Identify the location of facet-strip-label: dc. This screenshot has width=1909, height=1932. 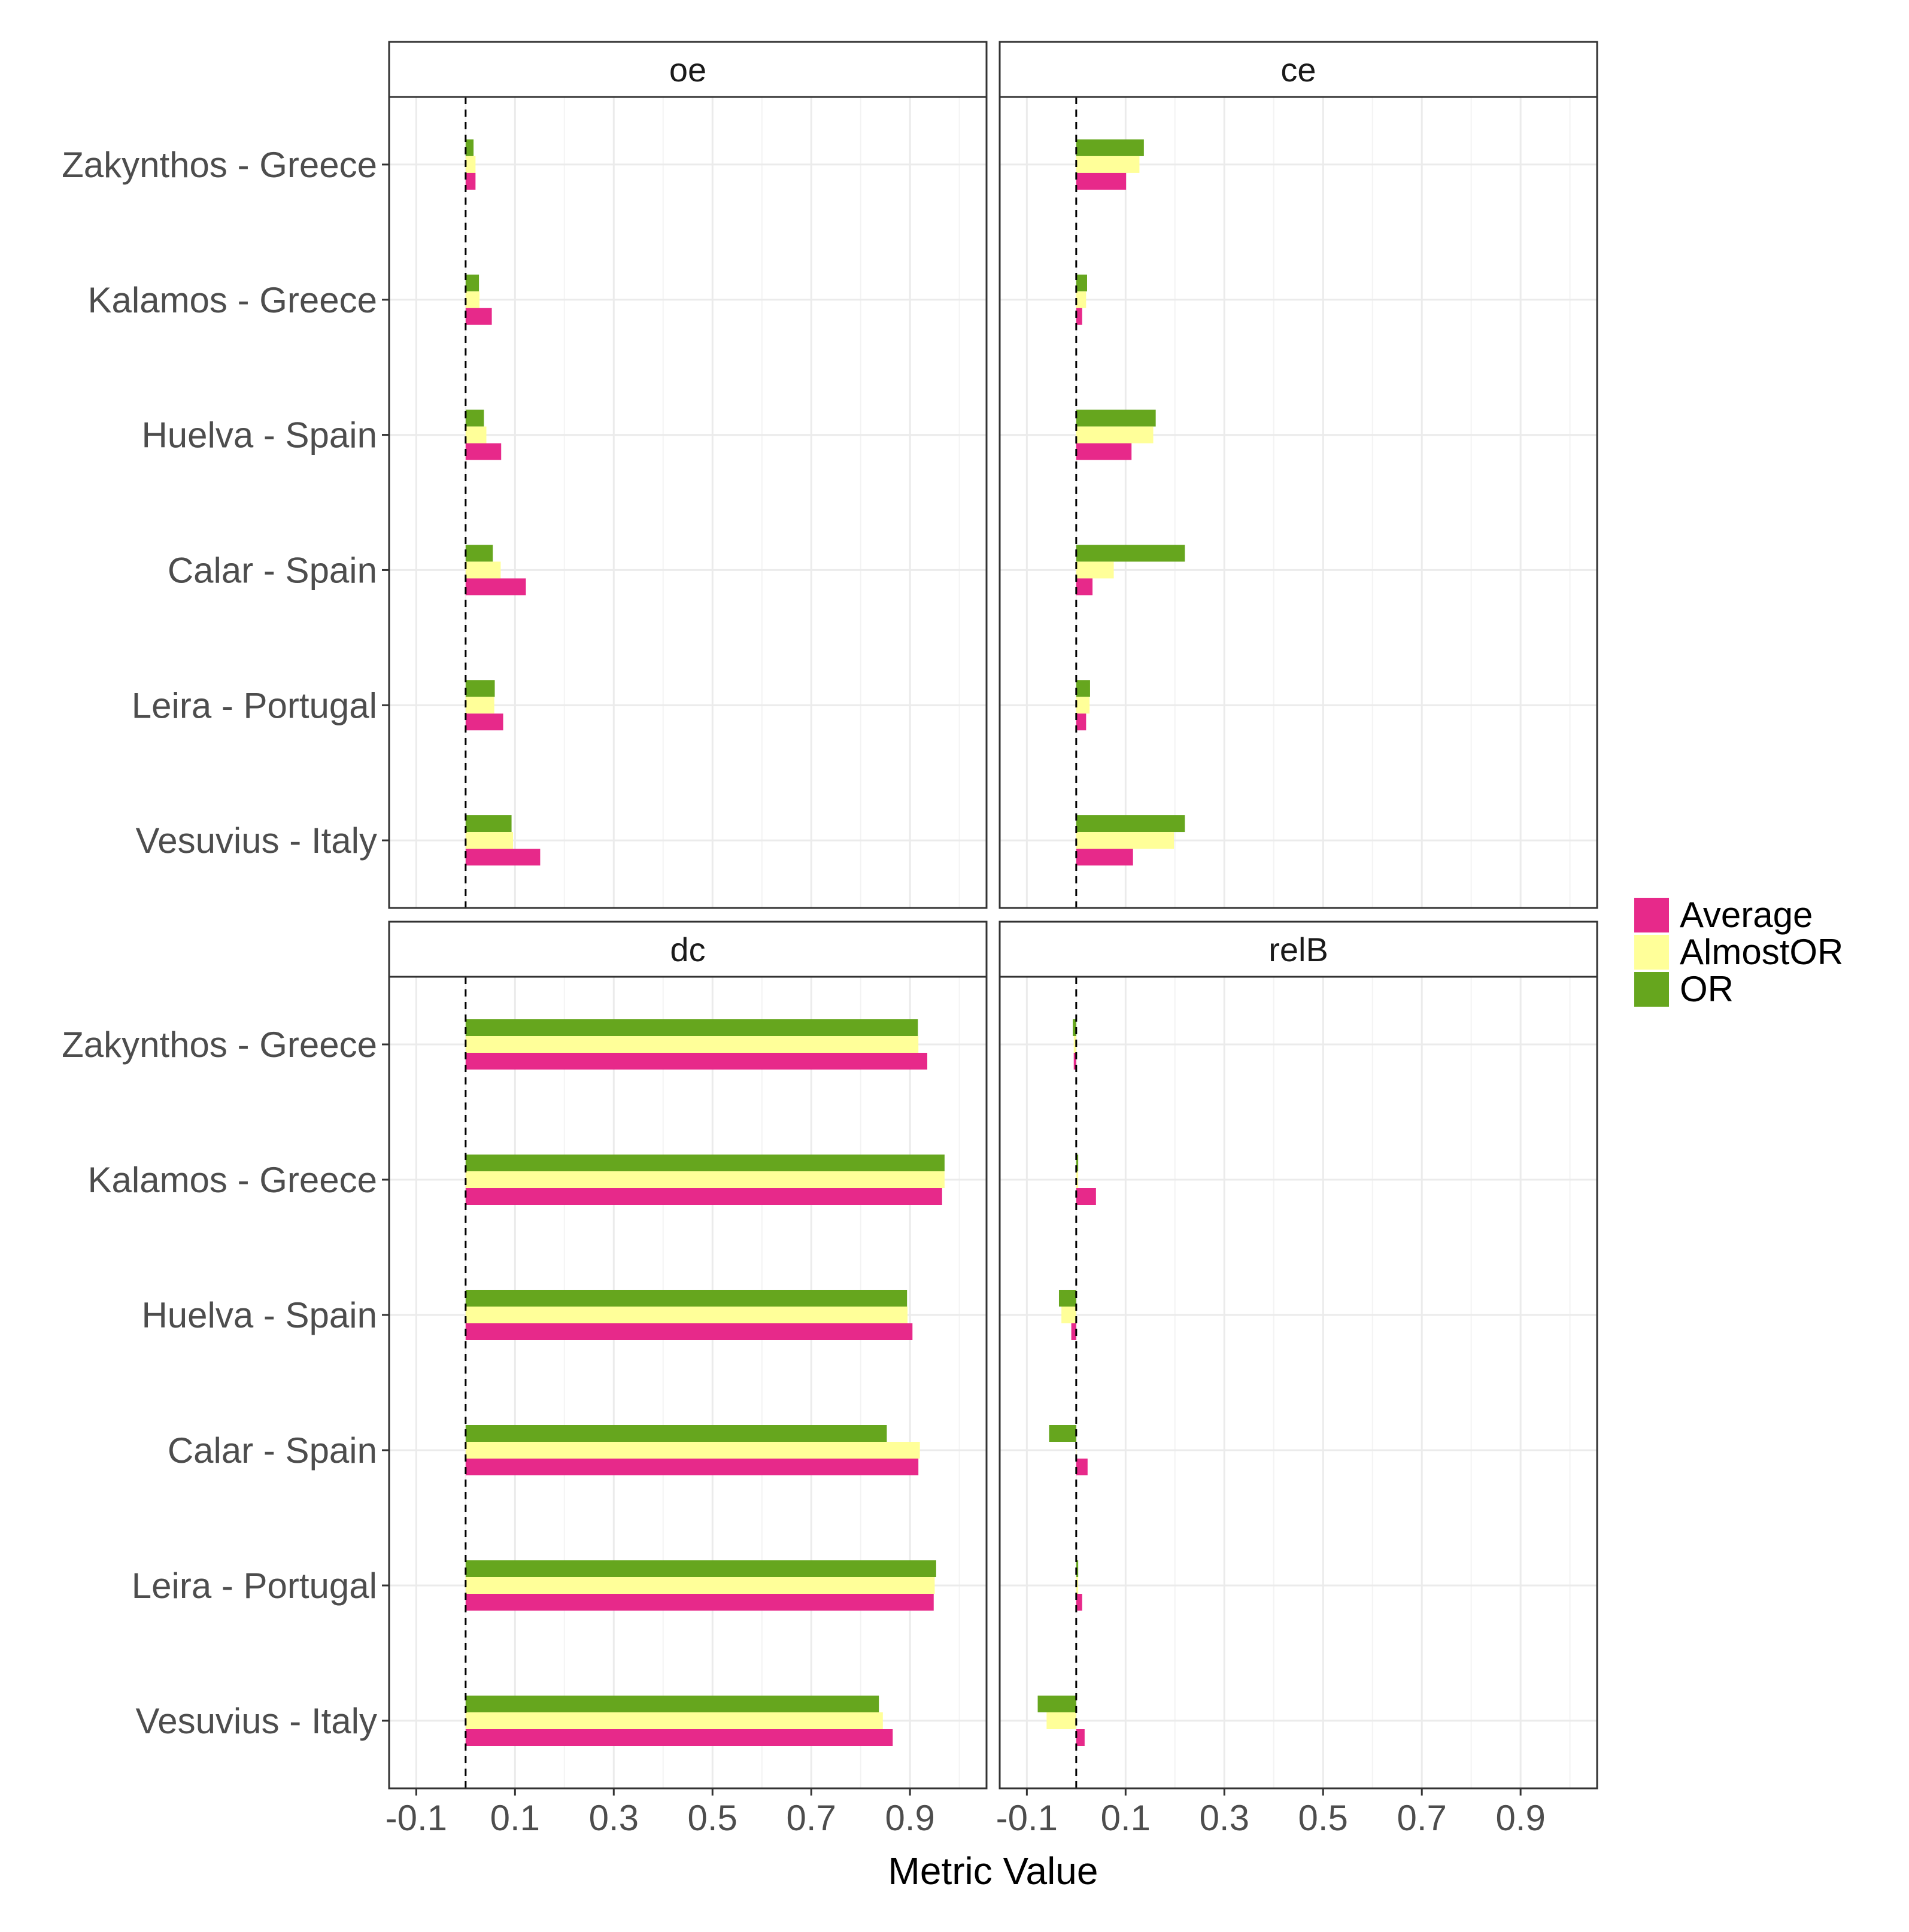
(687, 950).